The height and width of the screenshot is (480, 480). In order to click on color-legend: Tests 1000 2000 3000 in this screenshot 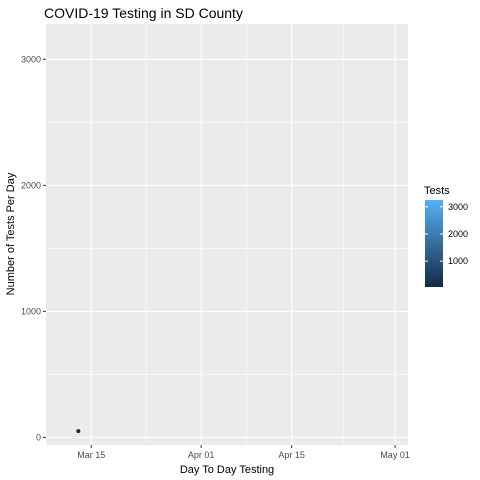, I will do `click(446, 236)`.